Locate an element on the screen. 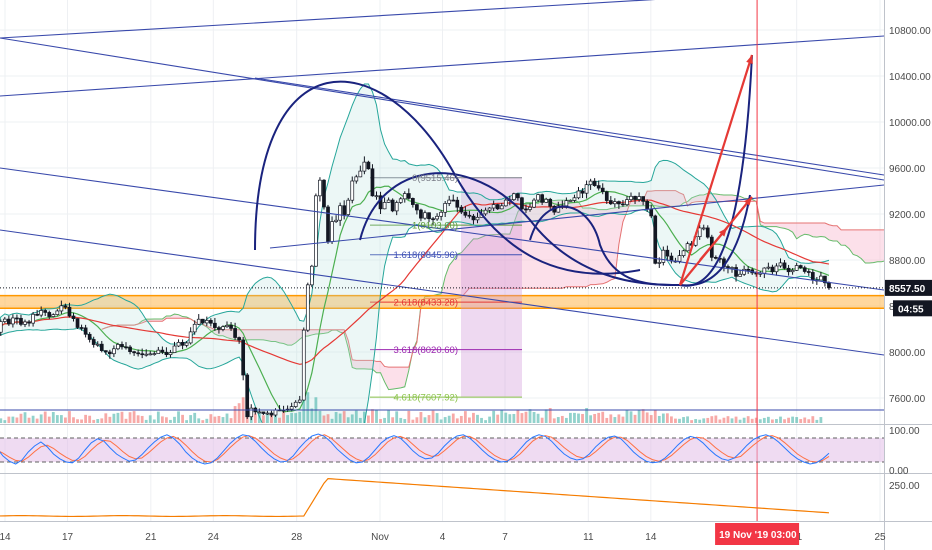 This screenshot has height=550, width=932. time-tick-label: 17 is located at coordinates (68, 537).